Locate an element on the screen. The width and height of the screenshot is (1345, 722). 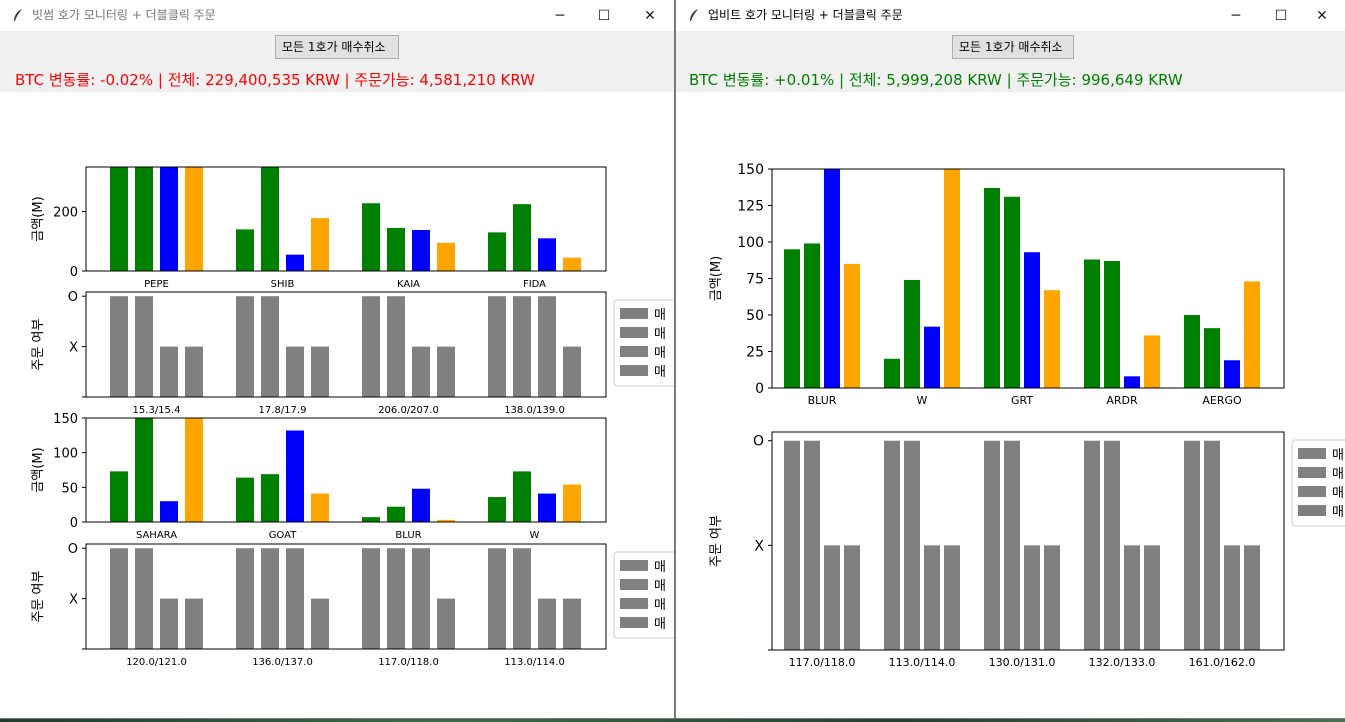
title-bar: 업비트 호가 모니터링 + 더블클릭 주문 ─ ☐ ✕ is located at coordinates (1010, 15).